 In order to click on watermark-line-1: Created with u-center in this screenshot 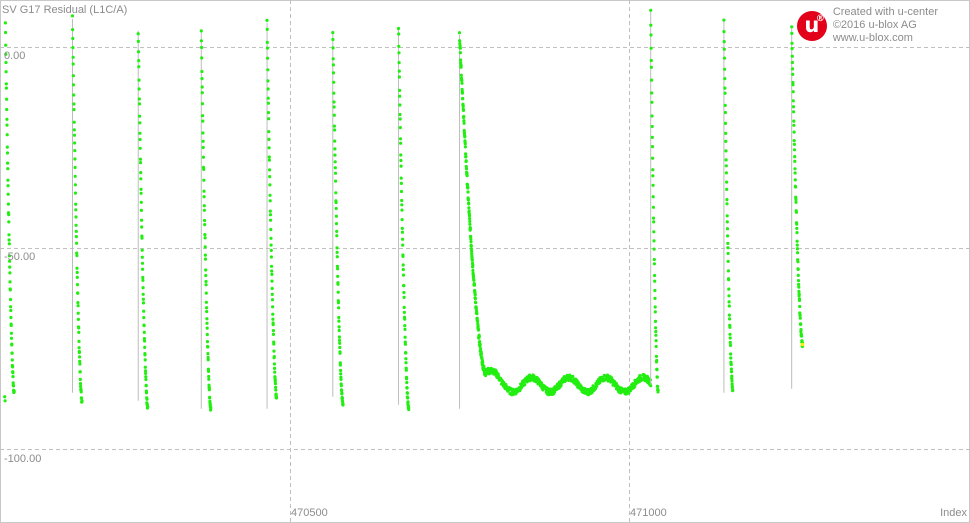, I will do `click(885, 12)`.